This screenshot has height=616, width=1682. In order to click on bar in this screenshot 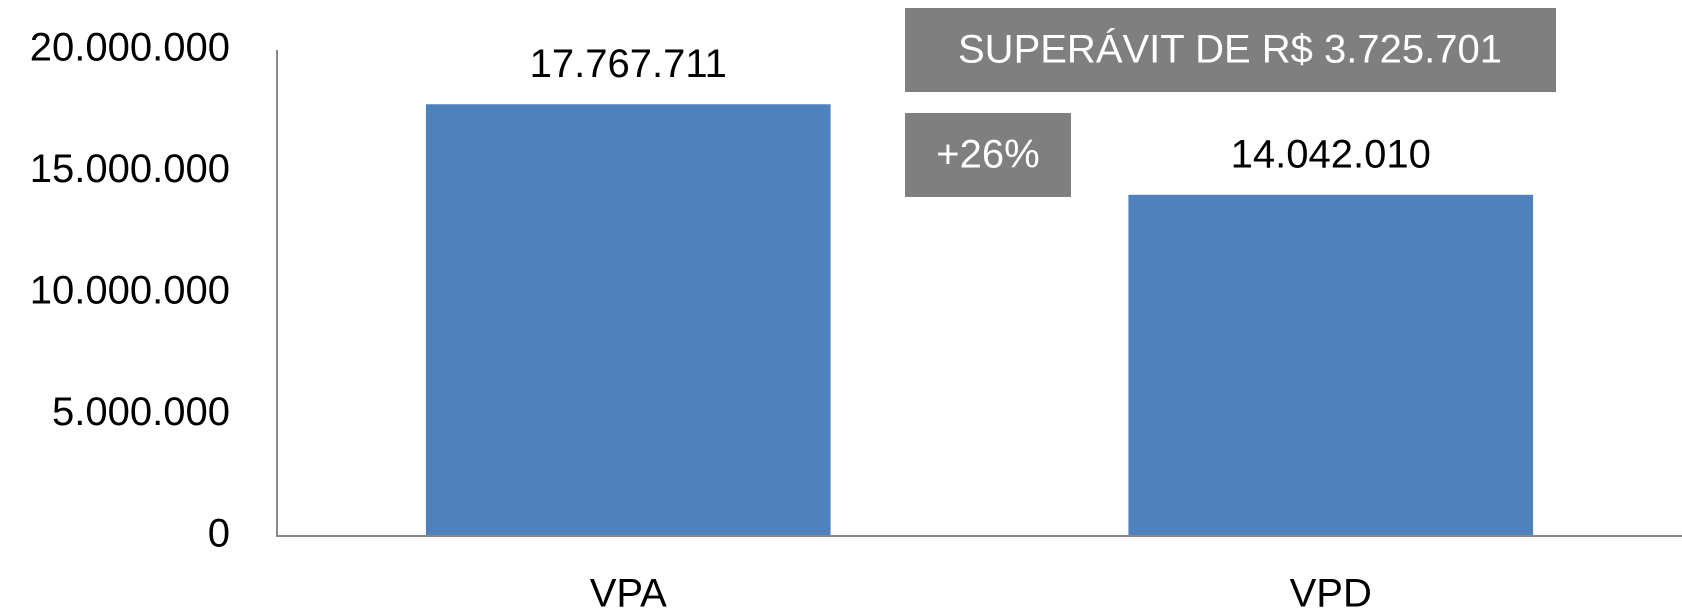, I will do `click(1331, 365)`.